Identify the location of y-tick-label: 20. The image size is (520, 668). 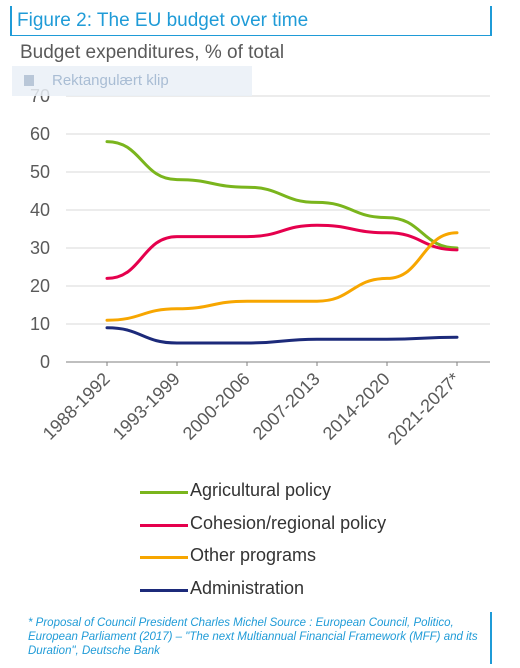
(40, 286).